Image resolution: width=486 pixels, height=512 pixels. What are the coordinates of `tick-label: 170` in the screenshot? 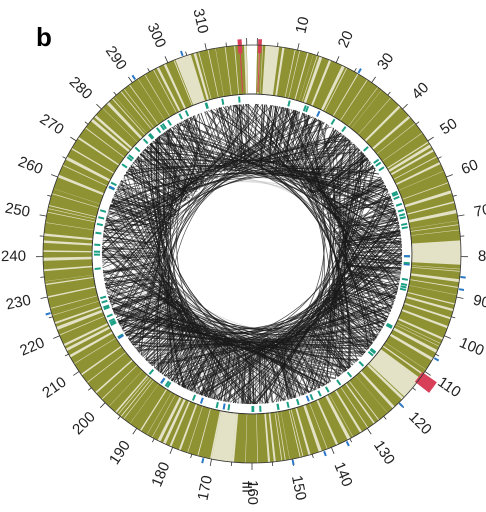 It's located at (206, 488).